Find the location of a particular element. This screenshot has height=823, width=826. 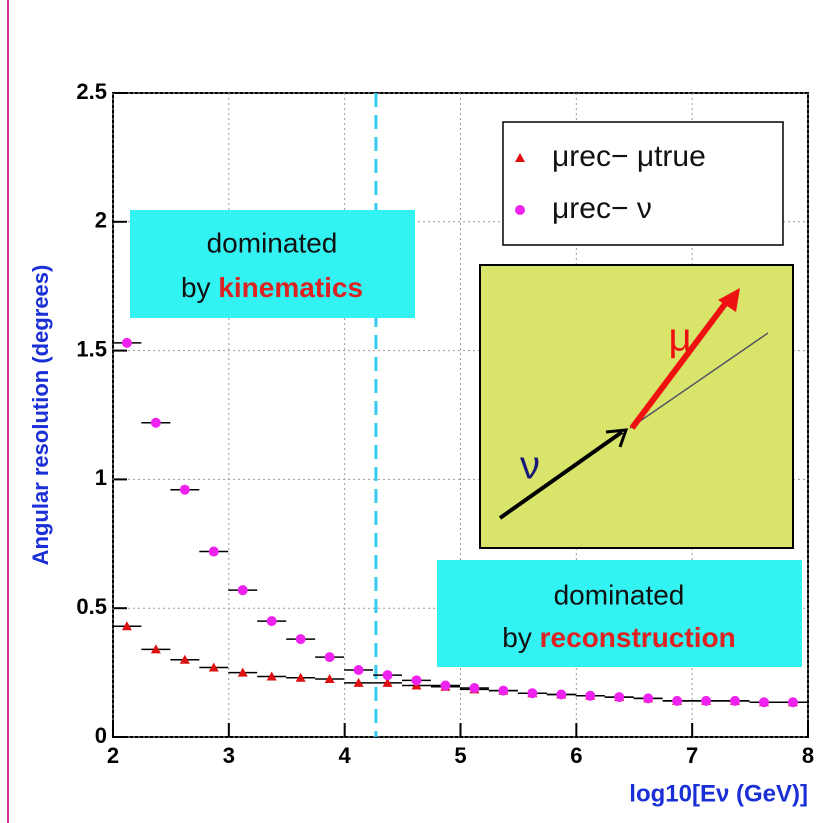

y-tick-label: 0 is located at coordinates (101, 735).